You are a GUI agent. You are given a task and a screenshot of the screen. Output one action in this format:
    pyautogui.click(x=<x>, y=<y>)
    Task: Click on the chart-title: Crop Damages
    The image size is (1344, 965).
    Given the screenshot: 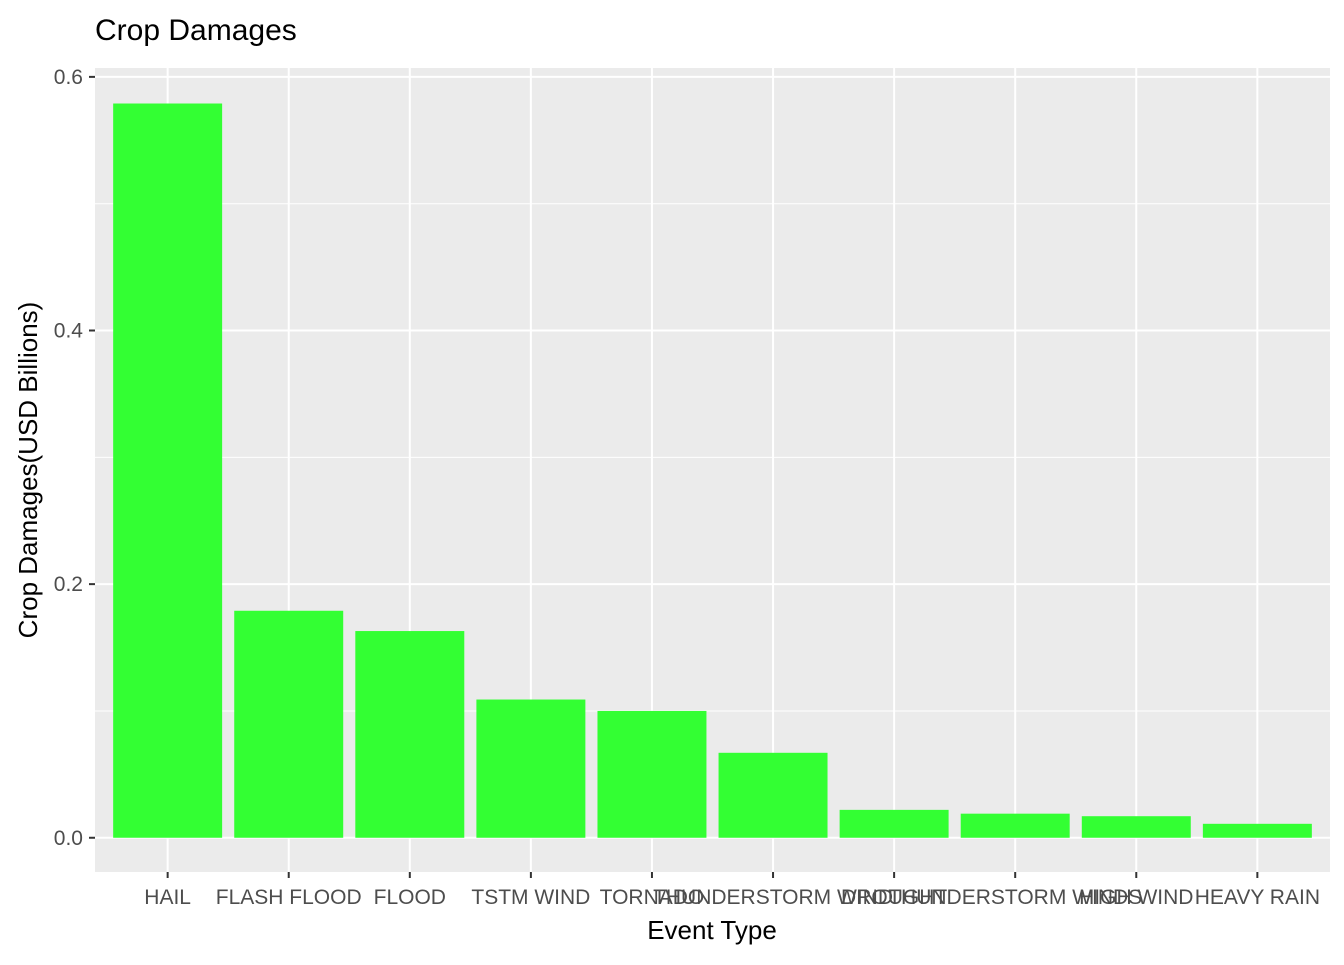 What is the action you would take?
    pyautogui.click(x=196, y=30)
    